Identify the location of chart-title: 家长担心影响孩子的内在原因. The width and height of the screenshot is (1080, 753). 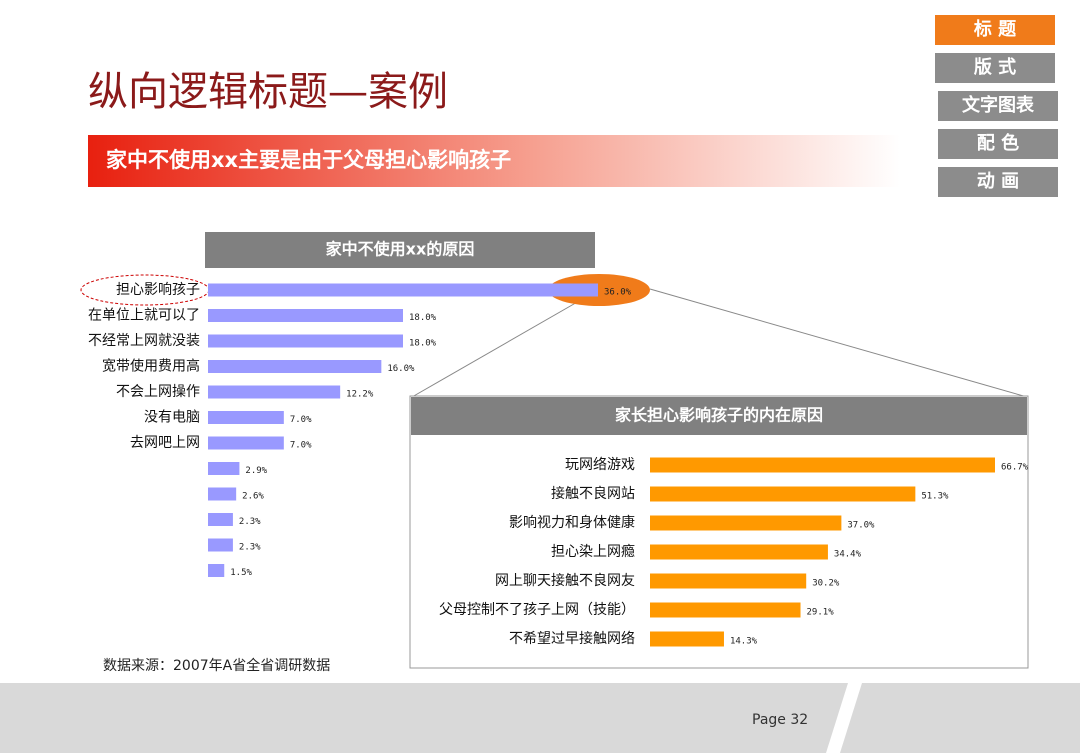
(719, 415).